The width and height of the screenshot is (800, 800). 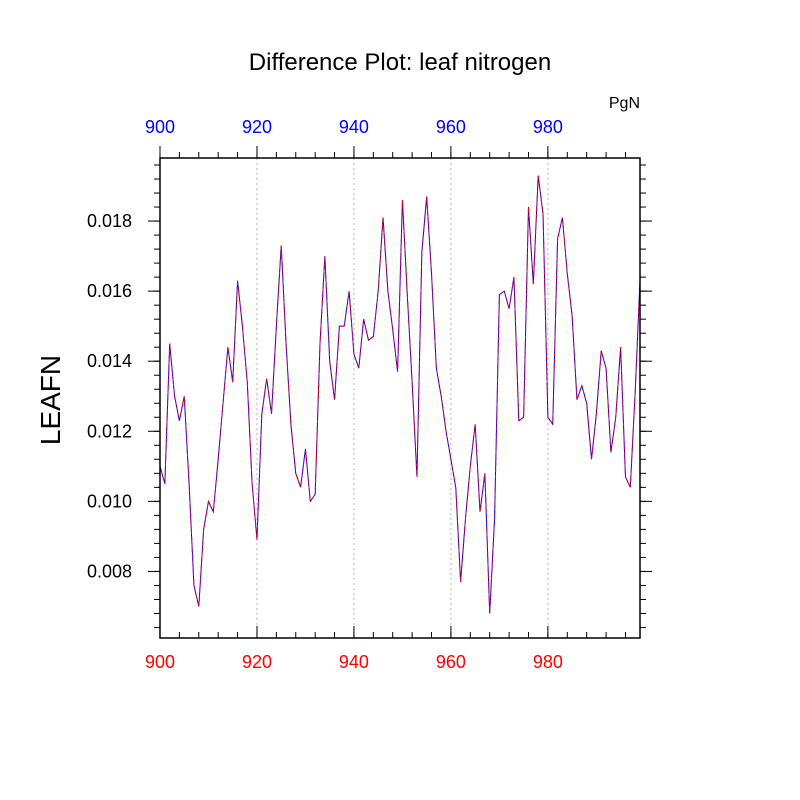 What do you see at coordinates (109, 431) in the screenshot?
I see `y-tick-label: 0.012` at bounding box center [109, 431].